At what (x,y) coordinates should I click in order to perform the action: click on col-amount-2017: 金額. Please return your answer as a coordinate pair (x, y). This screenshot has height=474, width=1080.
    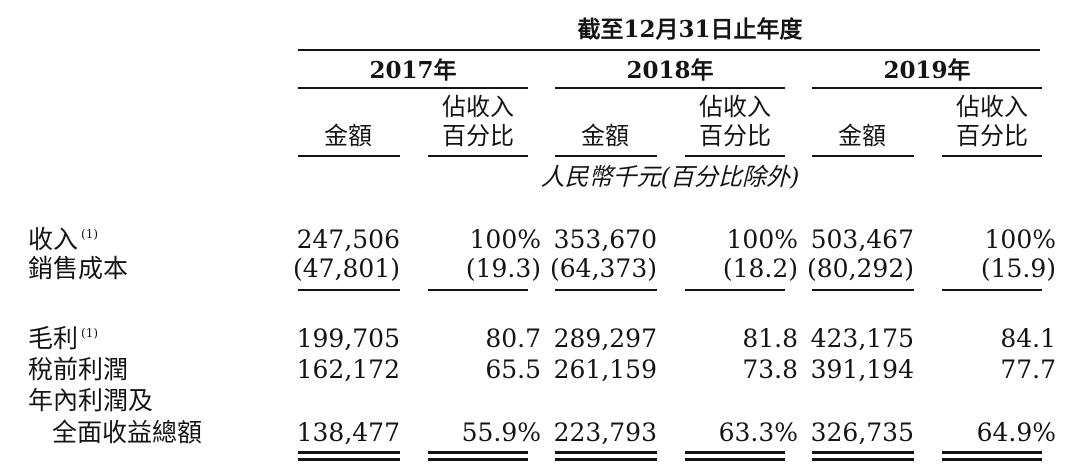
    Looking at the image, I should click on (348, 136).